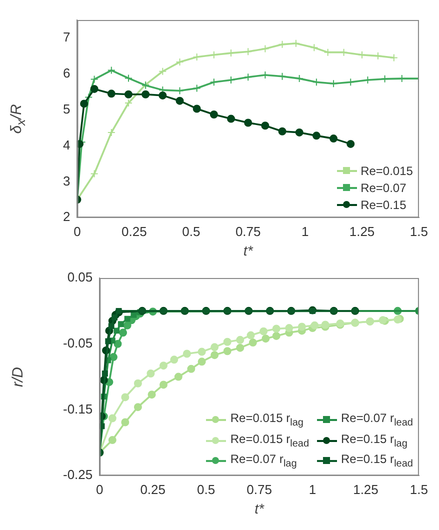 The height and width of the screenshot is (530, 439). What do you see at coordinates (267, 420) in the screenshot?
I see `legend-label: Re=0.015 r$_{lag}$` at bounding box center [267, 420].